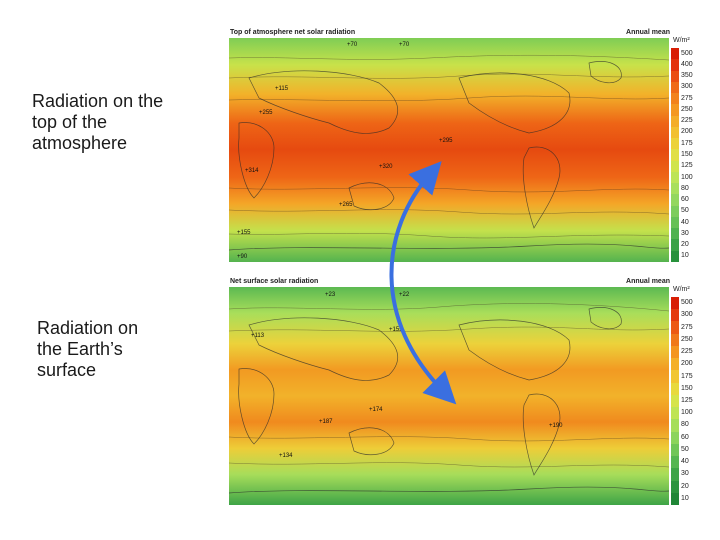 This screenshot has height=540, width=720. I want to click on contour-label: +295, so click(446, 141).